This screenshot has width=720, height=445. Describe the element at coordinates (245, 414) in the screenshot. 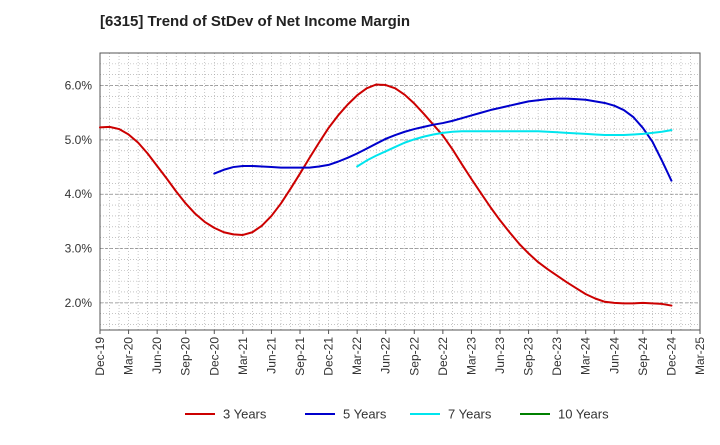

I see `legend-label: 3 Years` at that location.